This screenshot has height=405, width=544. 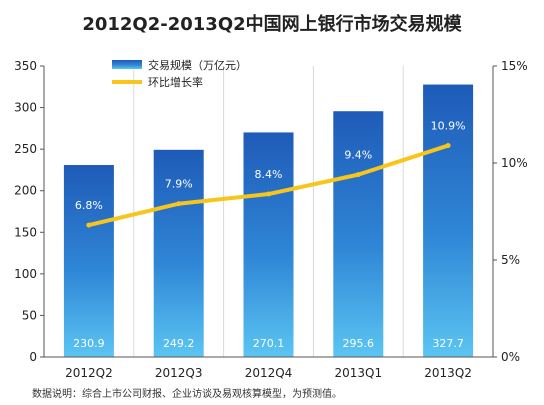 I want to click on legend: 交易规模（万亿元） 环比增长率, so click(x=179, y=73).